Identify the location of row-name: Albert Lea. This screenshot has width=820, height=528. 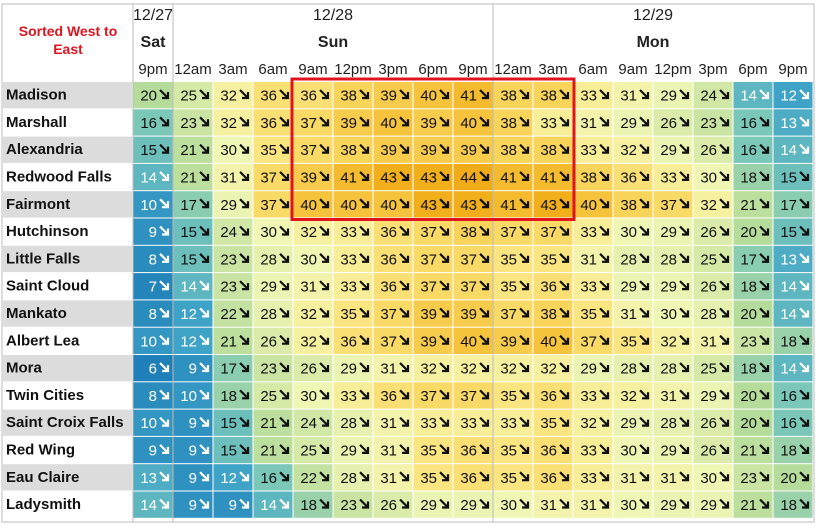
(43, 340).